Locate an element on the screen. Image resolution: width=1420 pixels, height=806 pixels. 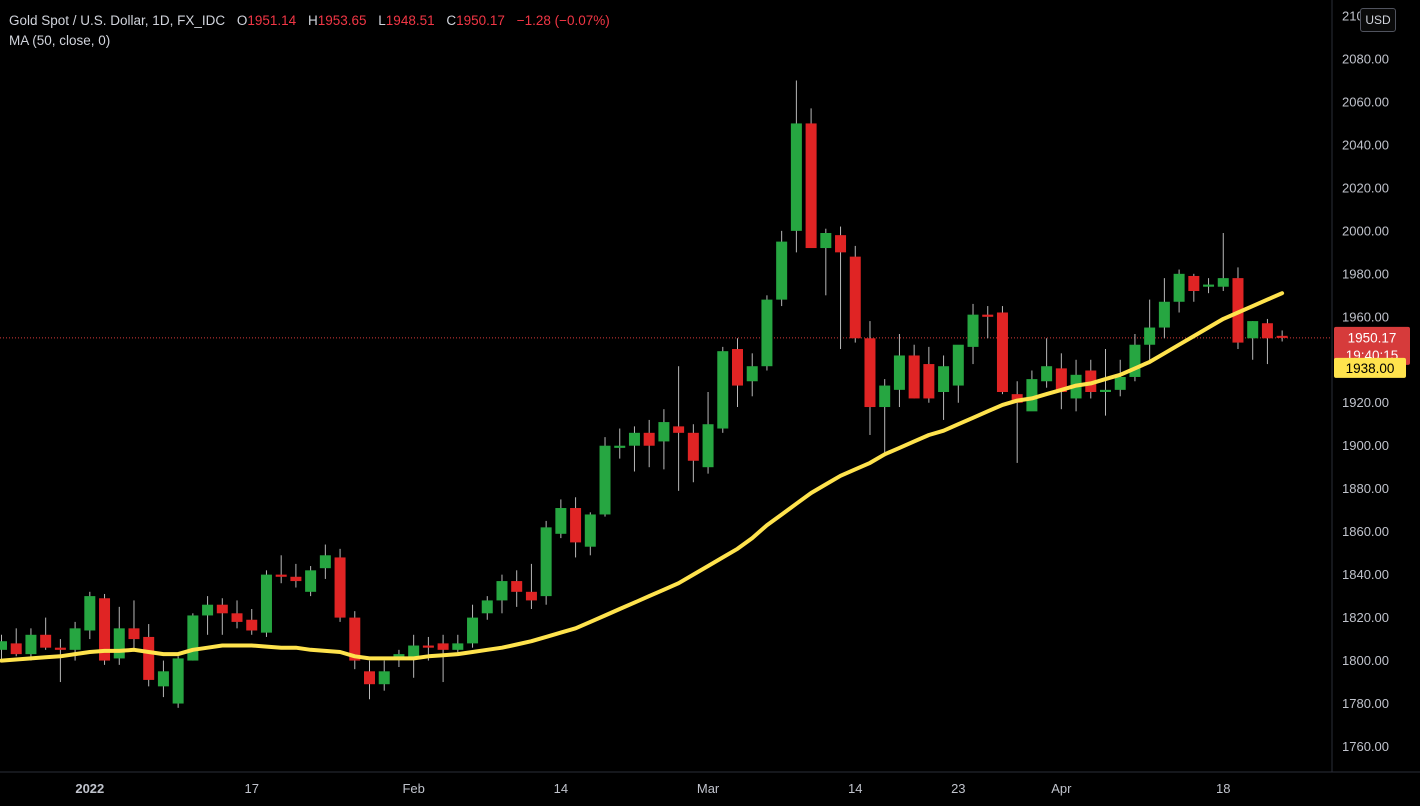
indicator-legend: MA (50, close, 0) is located at coordinates (60, 40).